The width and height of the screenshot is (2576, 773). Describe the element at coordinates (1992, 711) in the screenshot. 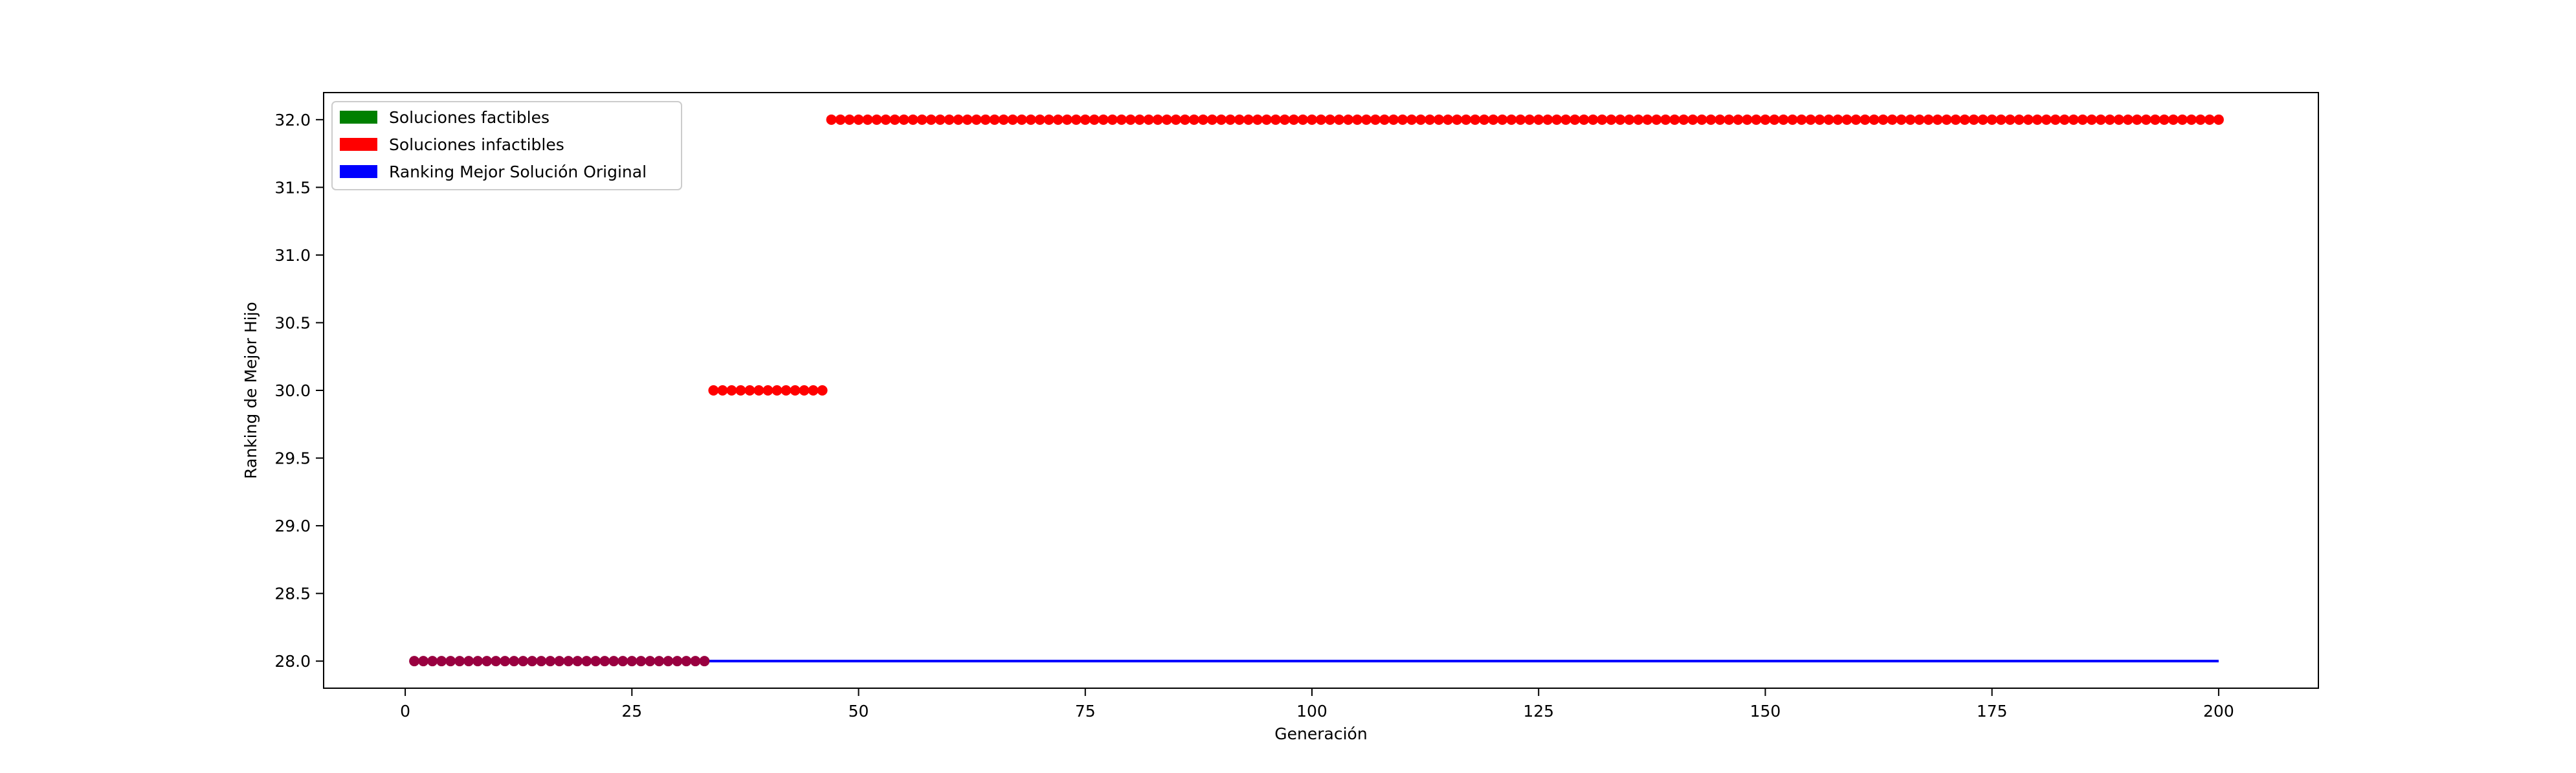

I see `x-tick-label: 175` at that location.